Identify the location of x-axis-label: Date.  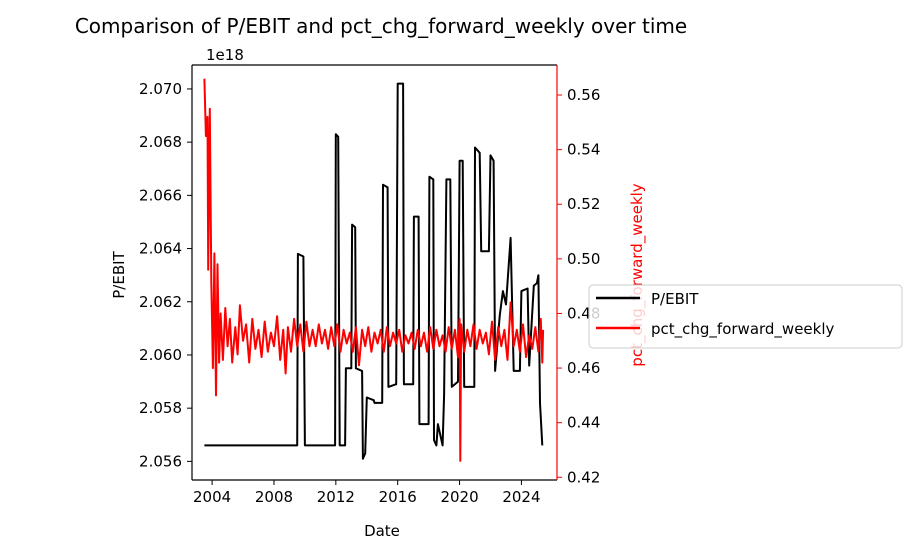
(382, 531).